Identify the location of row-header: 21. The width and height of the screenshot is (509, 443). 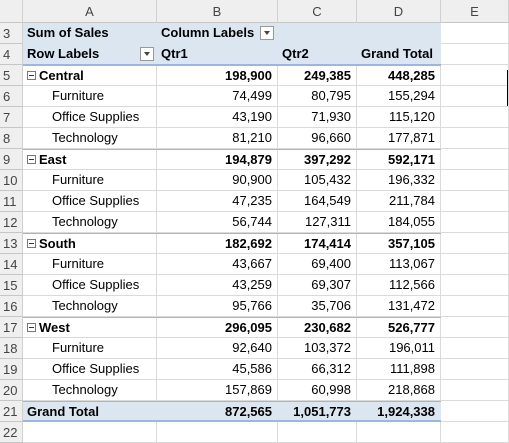
(11, 411).